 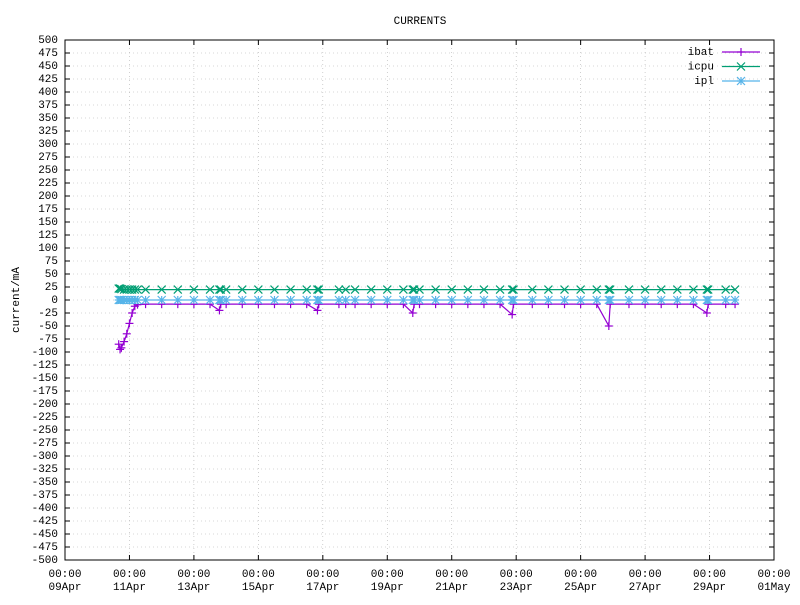 I want to click on y-tick-label: 475, so click(x=48, y=54).